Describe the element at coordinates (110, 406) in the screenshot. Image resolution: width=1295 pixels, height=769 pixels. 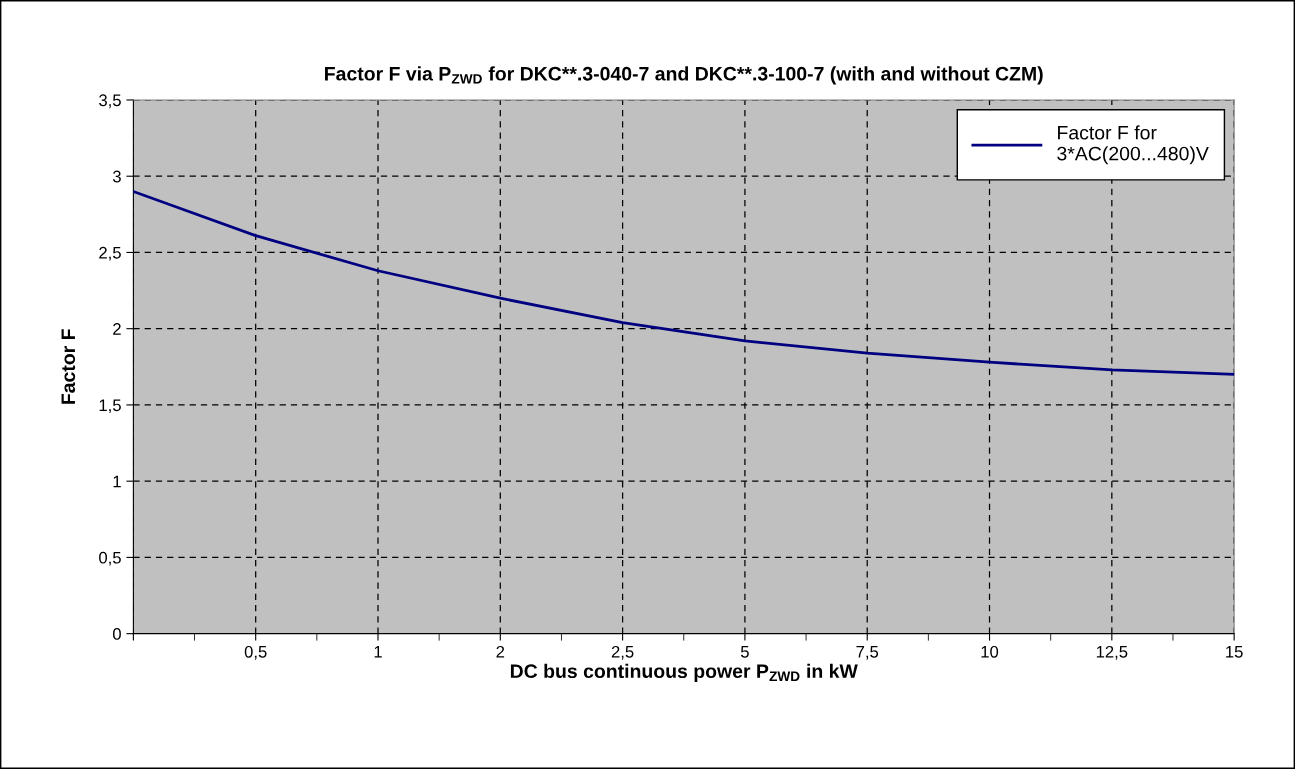
I see `y-tick-label: 1,5` at that location.